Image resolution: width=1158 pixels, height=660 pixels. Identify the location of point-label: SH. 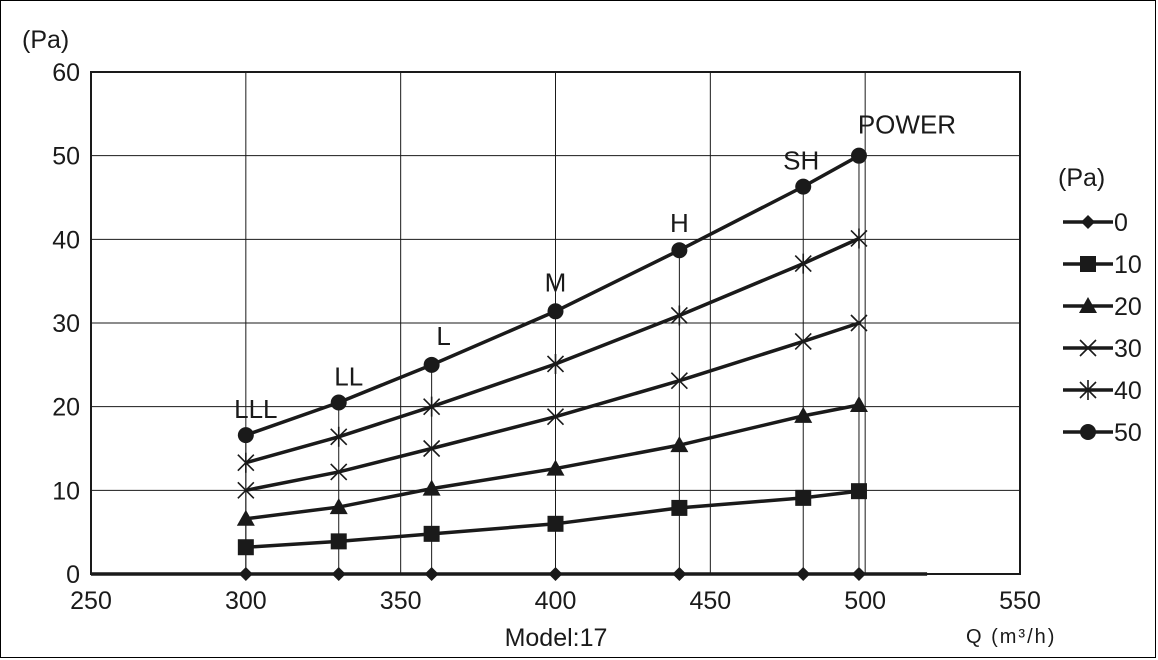
(801, 161).